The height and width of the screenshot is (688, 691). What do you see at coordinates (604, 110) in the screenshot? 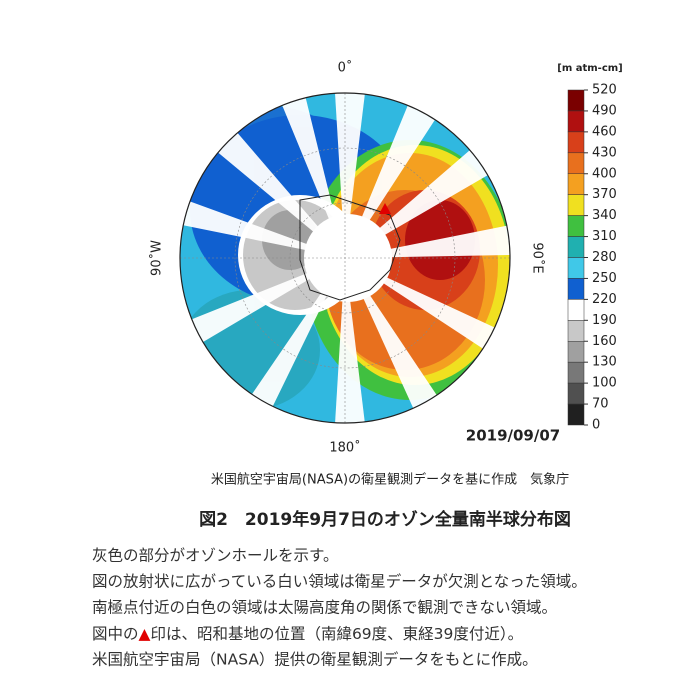
I see `colorbar-tick-label: 490` at bounding box center [604, 110].